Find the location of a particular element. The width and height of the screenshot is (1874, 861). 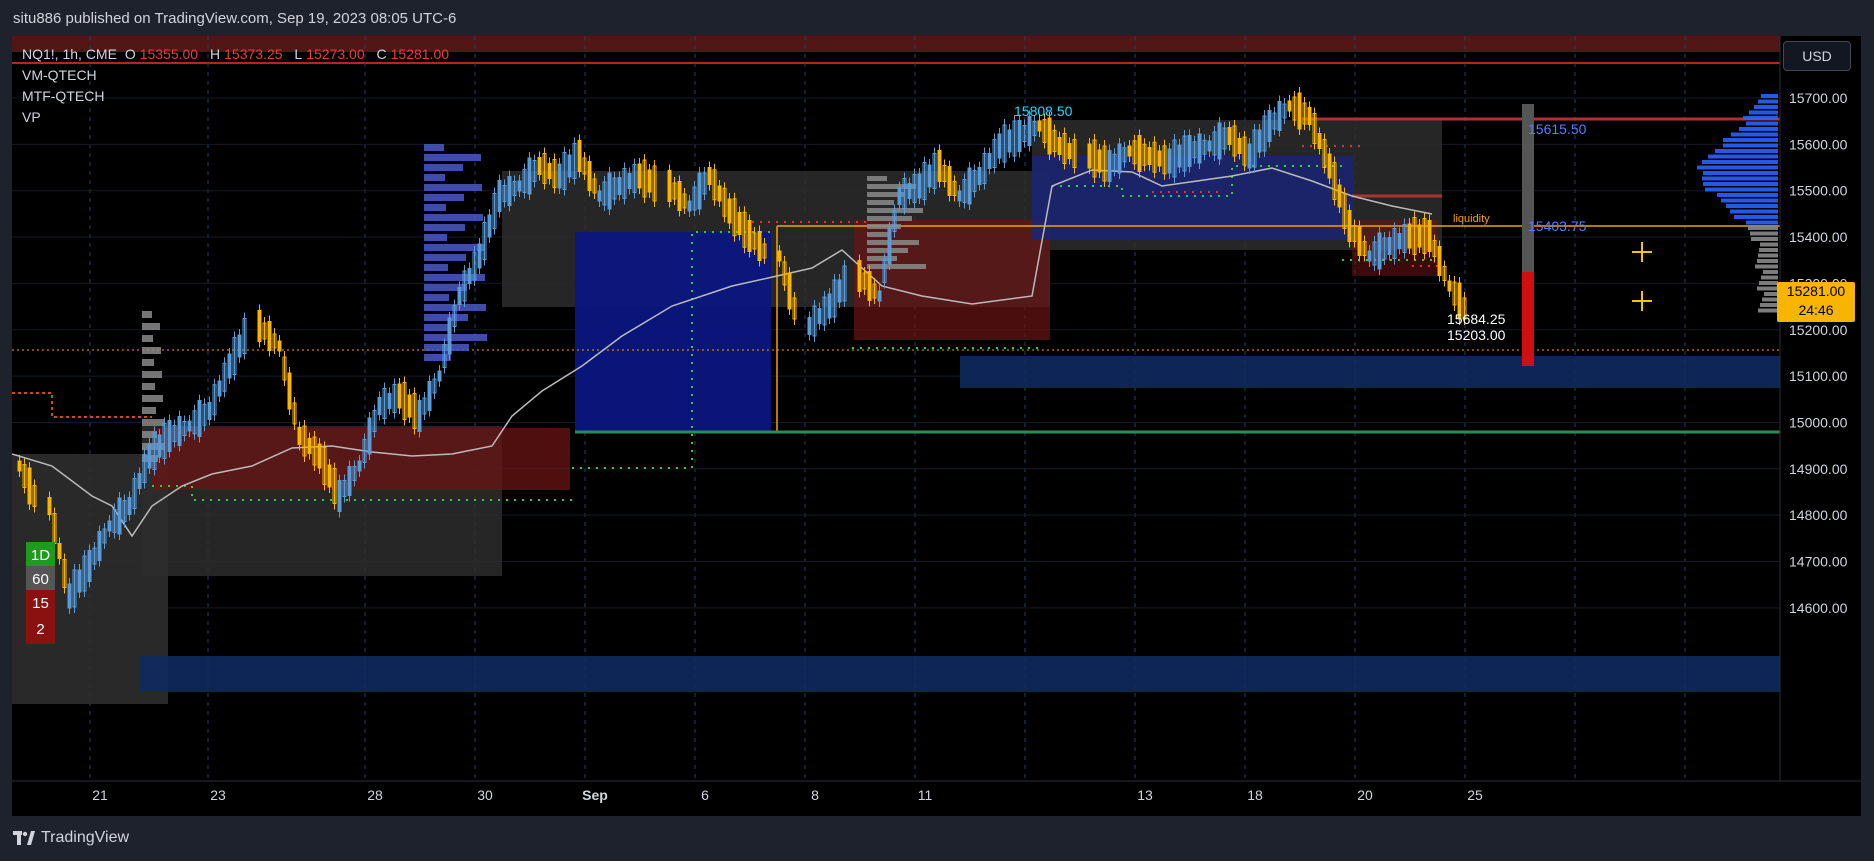

time-tick: 30 is located at coordinates (485, 795).